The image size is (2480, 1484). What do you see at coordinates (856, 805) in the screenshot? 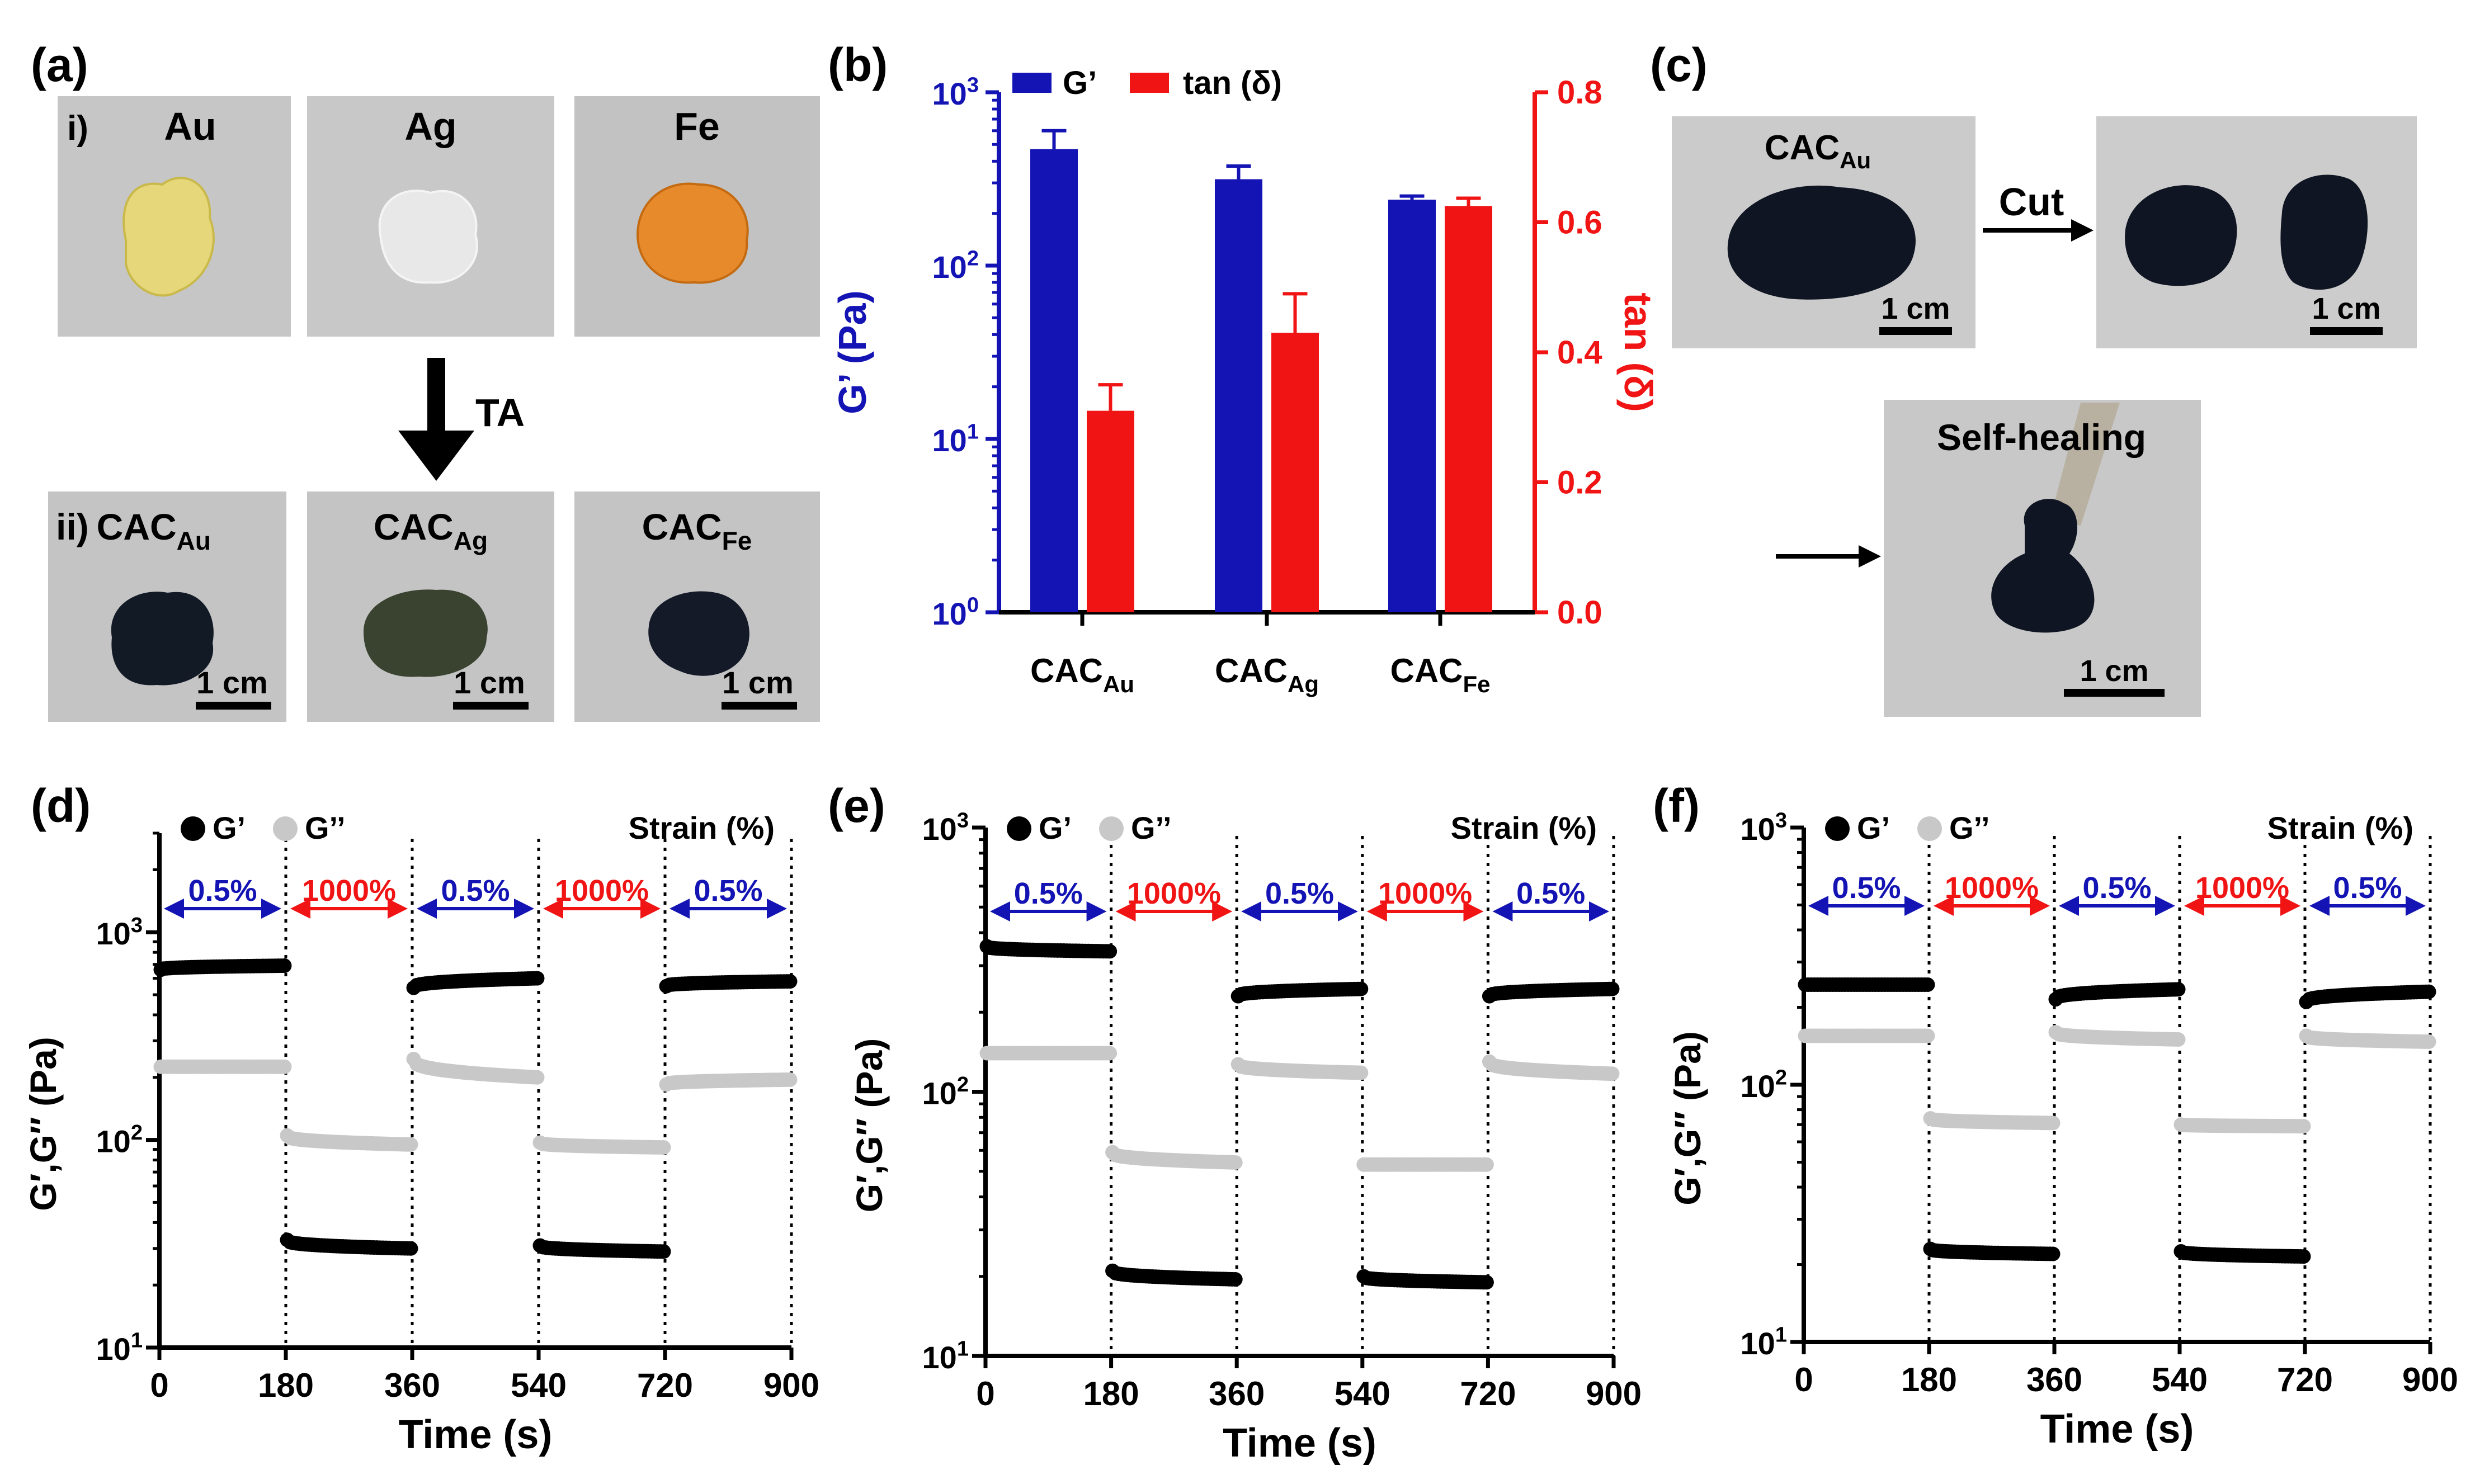
I see `panel-e-label: (e)` at bounding box center [856, 805].